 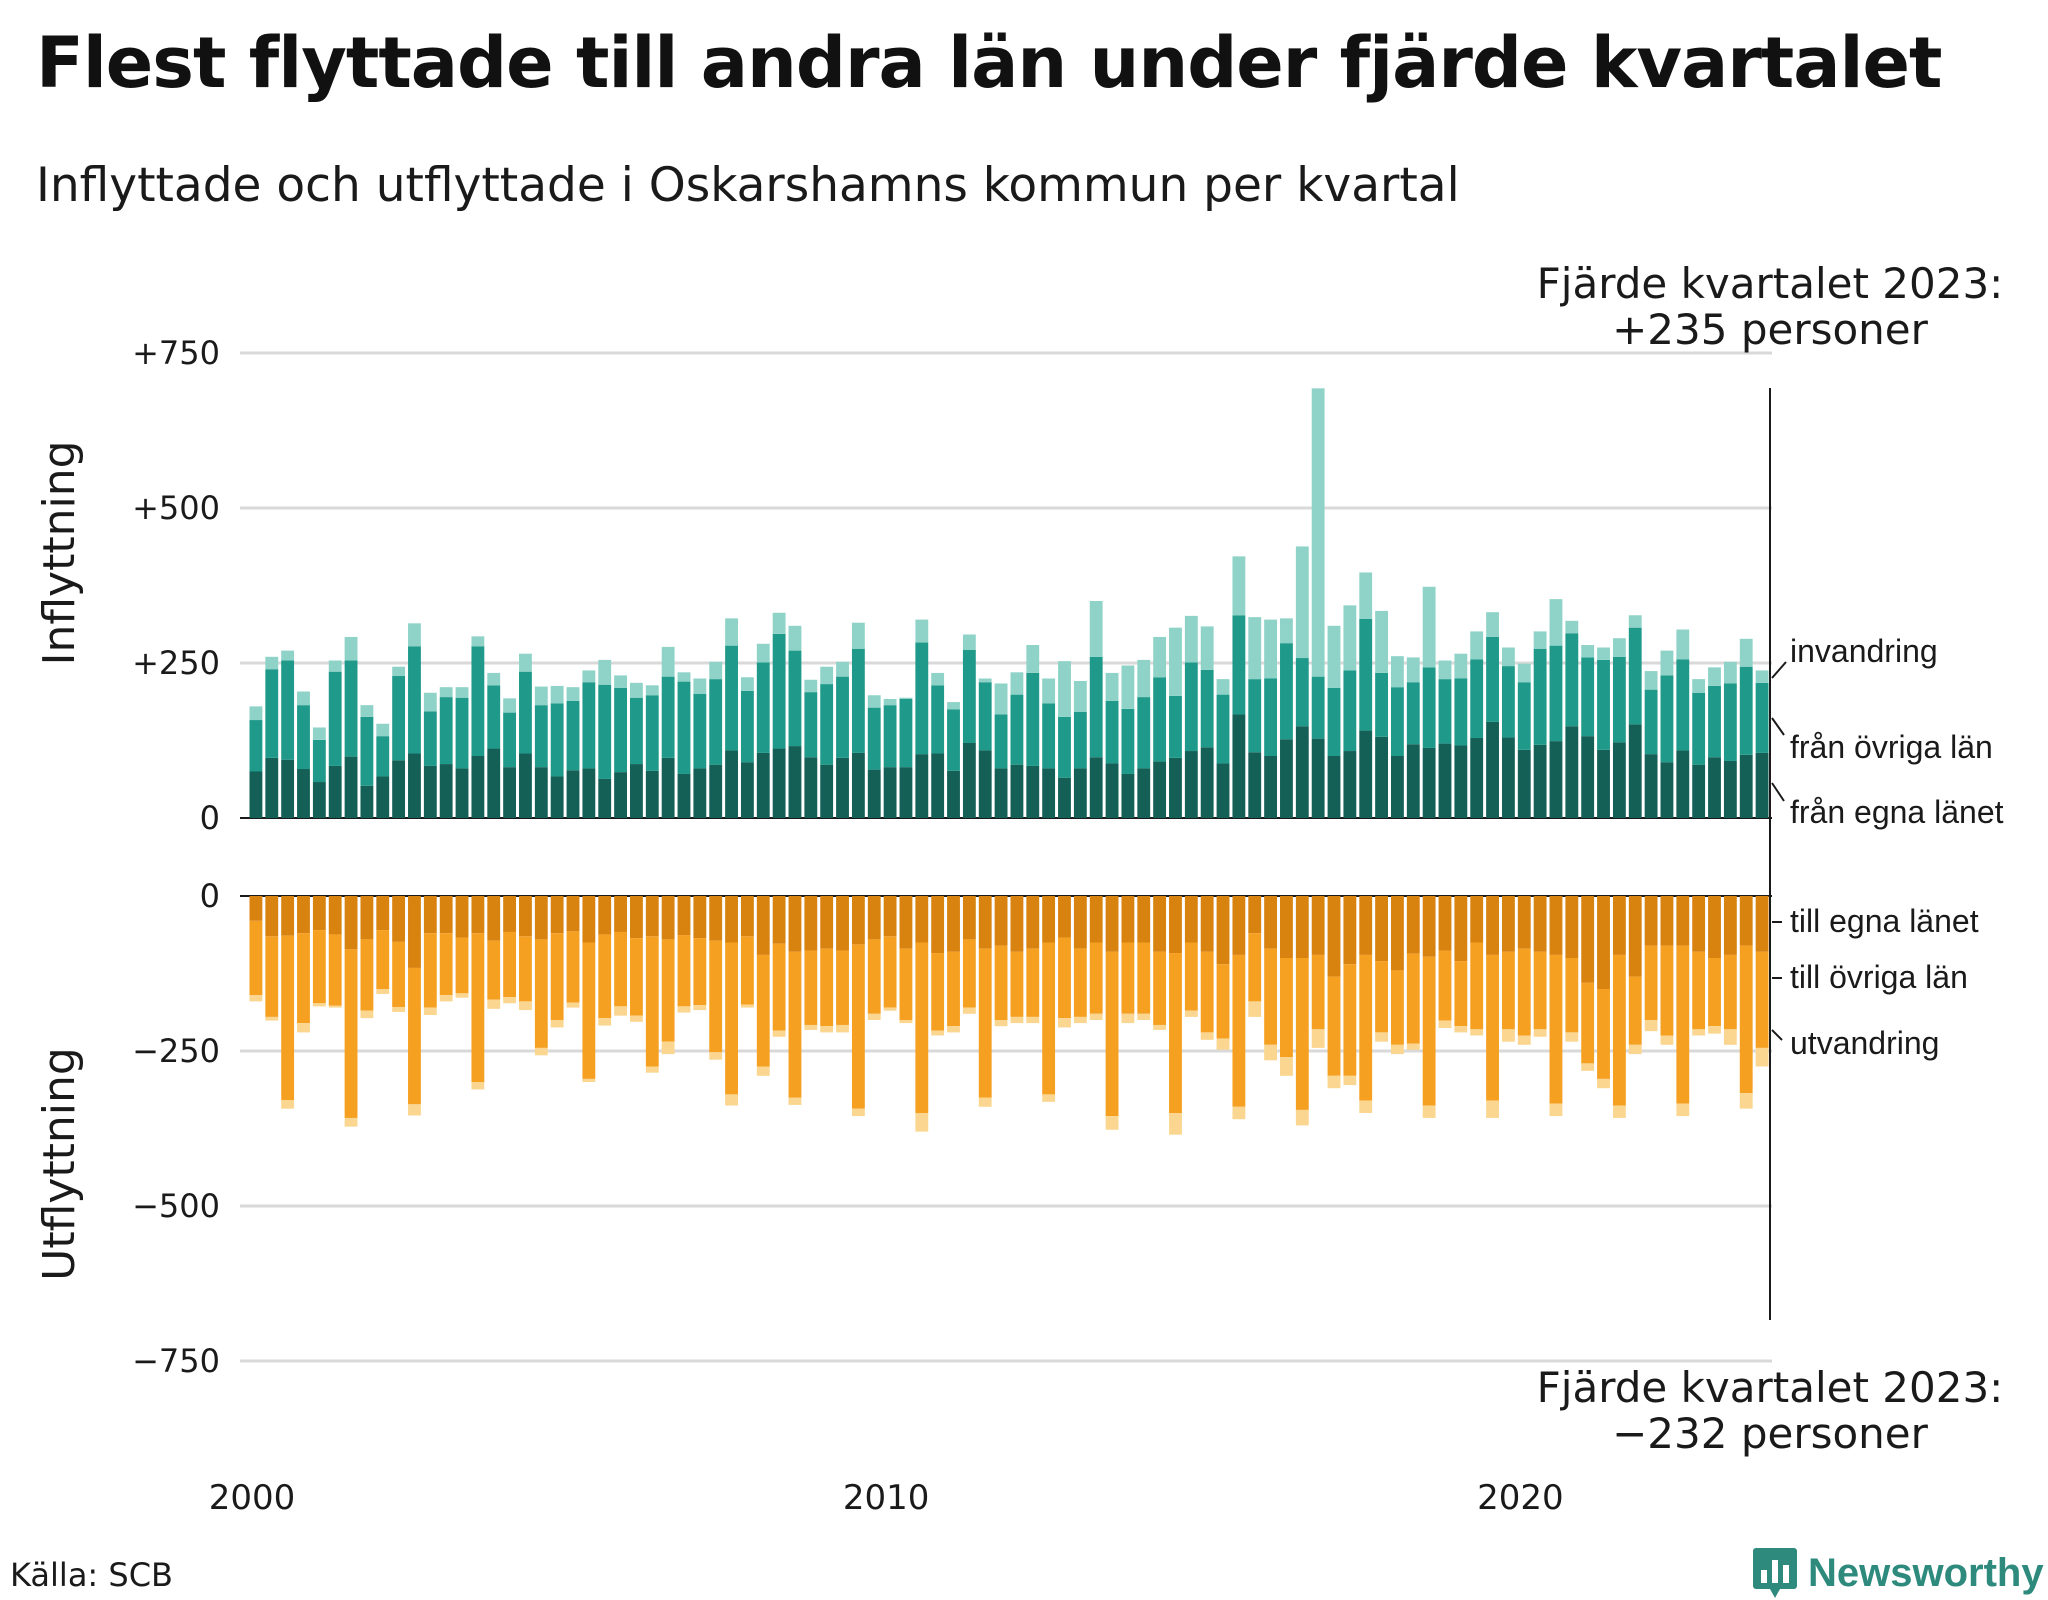 I want to click on y-tick-label-outflow: −250, so click(x=176, y=1051).